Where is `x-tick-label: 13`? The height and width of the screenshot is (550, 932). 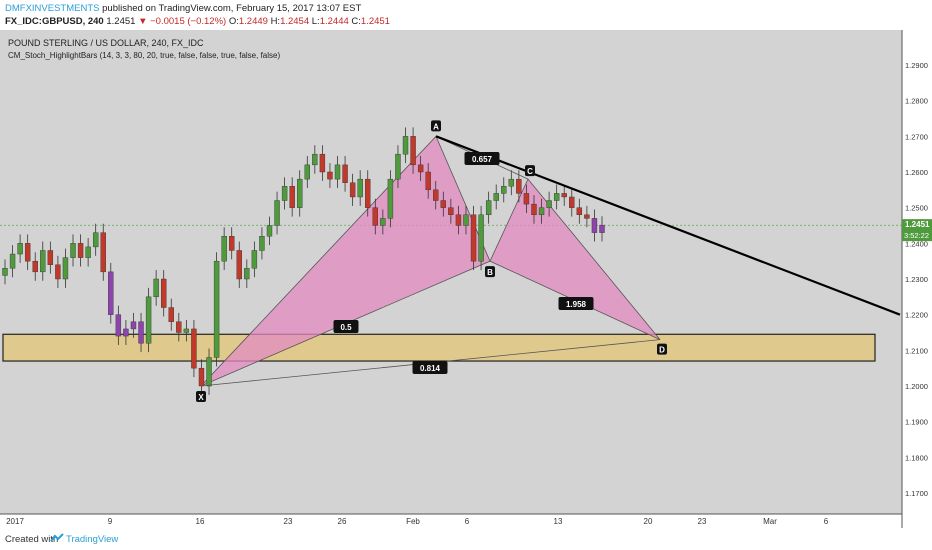
x-tick-label: 13 is located at coordinates (558, 521).